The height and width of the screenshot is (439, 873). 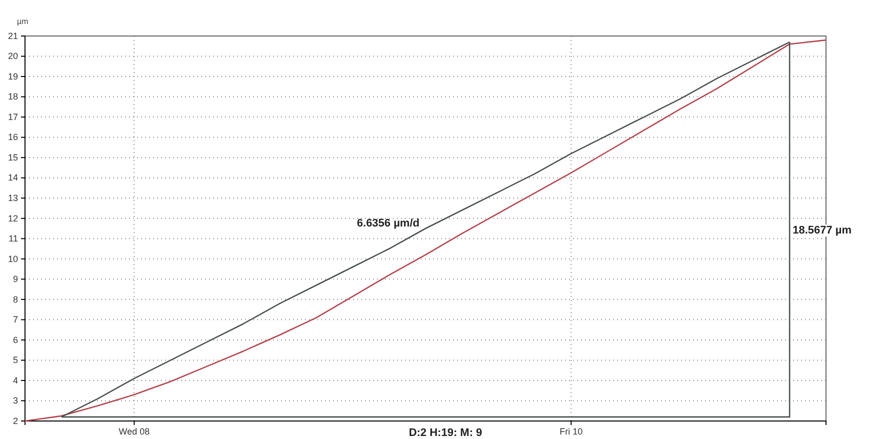 What do you see at coordinates (134, 431) in the screenshot?
I see `x-tick-label: Wed 08` at bounding box center [134, 431].